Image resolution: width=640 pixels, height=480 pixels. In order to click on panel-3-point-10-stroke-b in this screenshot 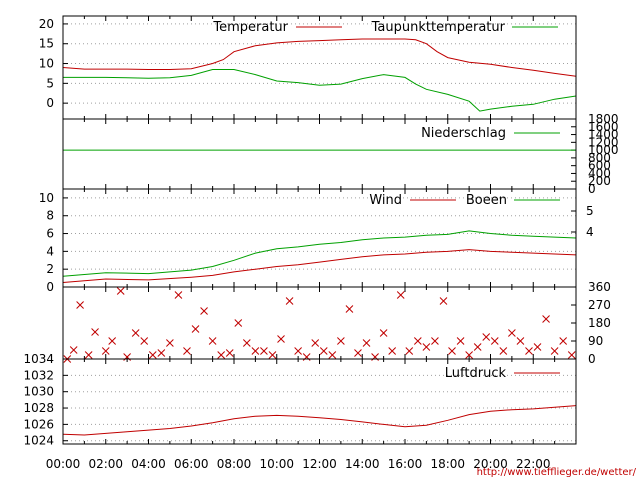, I will do `click(144, 341)`.